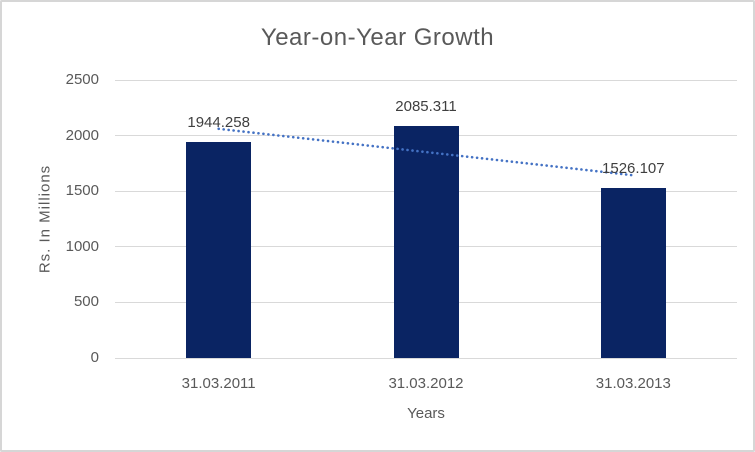 The image size is (755, 452). Describe the element at coordinates (82, 135) in the screenshot. I see `y-tick-label: 2000` at that location.